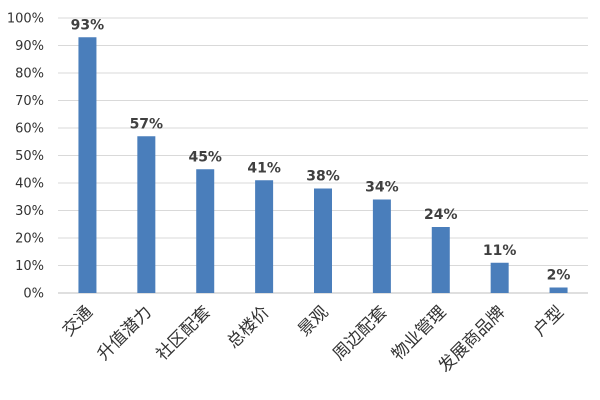 This screenshot has height=400, width=600. I want to click on data-label: 34%, so click(382, 188).